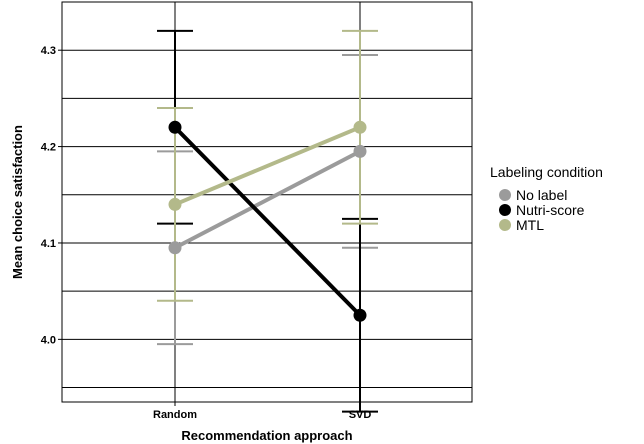 Image resolution: width=644 pixels, height=444 pixels. What do you see at coordinates (175, 415) in the screenshot?
I see `x-tick-label: Random` at bounding box center [175, 415].